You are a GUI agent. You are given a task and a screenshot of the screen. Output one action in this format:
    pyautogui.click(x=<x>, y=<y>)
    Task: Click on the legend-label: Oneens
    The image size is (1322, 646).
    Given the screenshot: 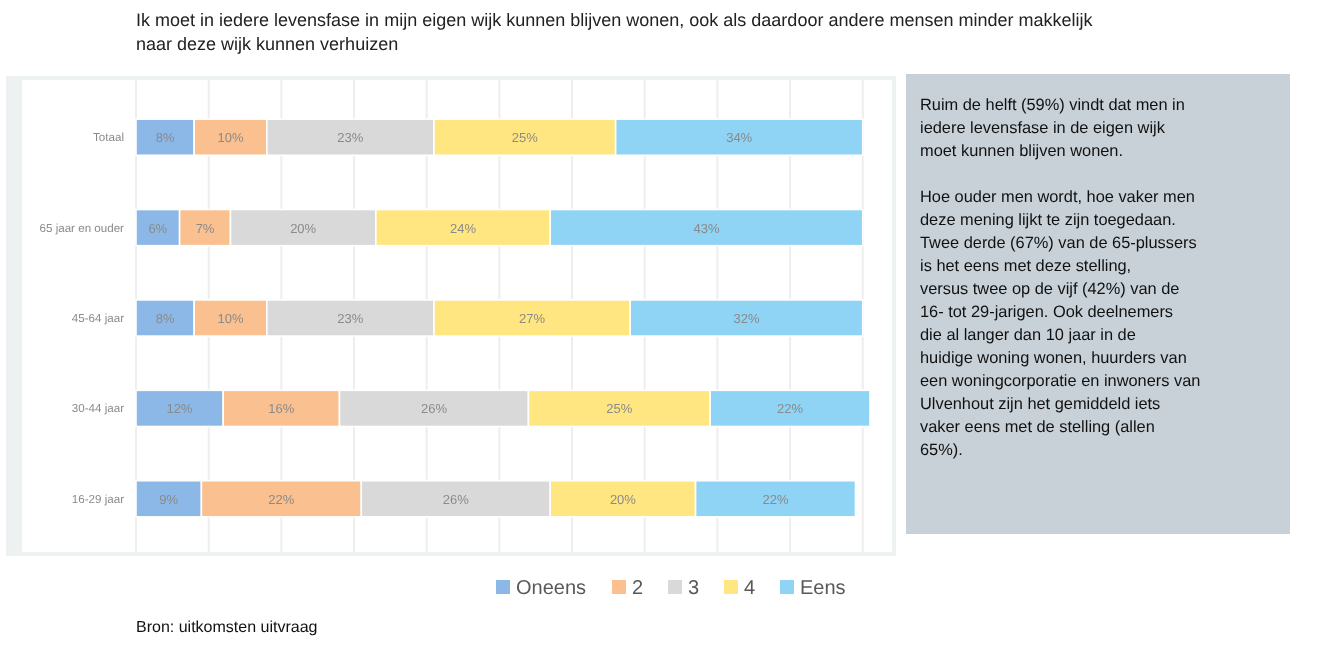 What is the action you would take?
    pyautogui.click(x=551, y=589)
    